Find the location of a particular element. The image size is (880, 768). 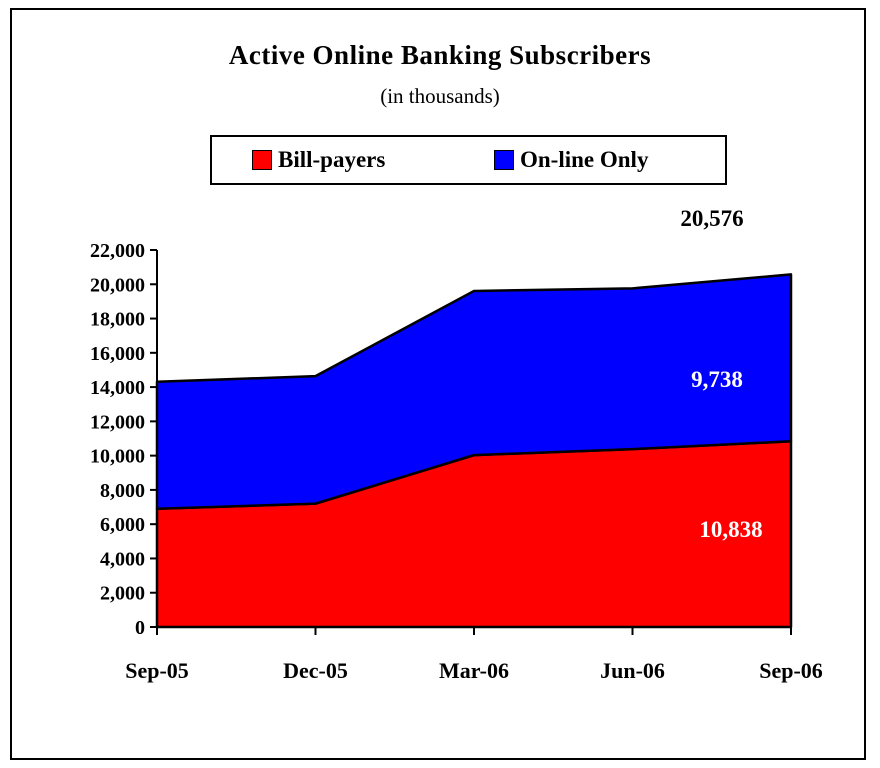

legend-item-bill-payers: Bill-payers is located at coordinates (318, 160).